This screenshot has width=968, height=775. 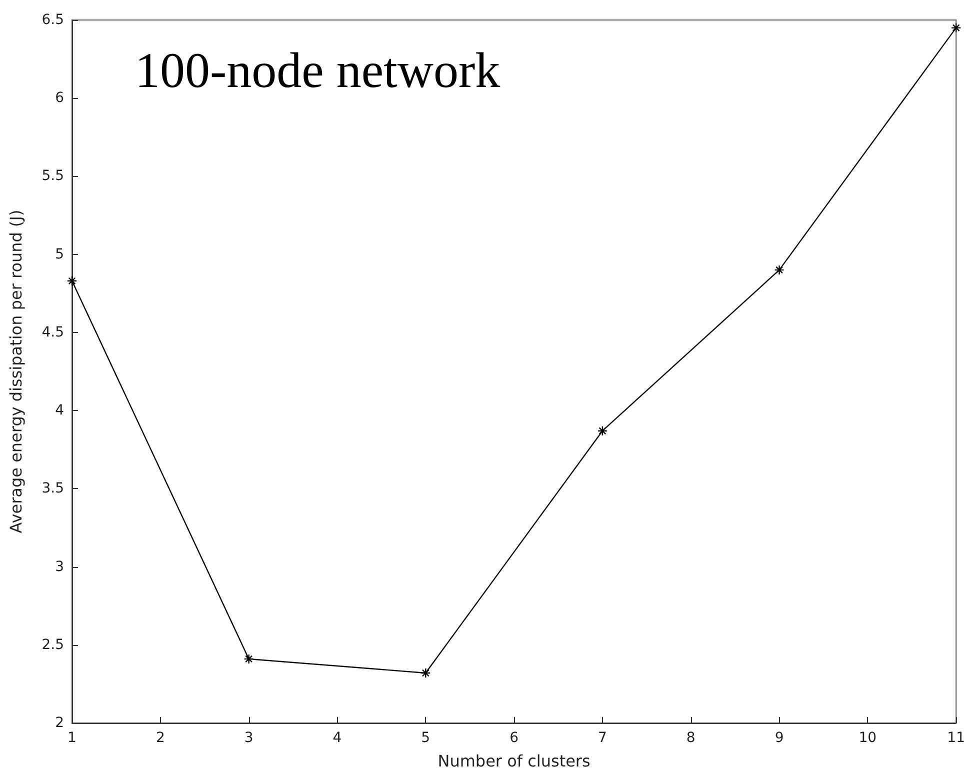 I want to click on x-tick-label: 11, so click(x=956, y=738).